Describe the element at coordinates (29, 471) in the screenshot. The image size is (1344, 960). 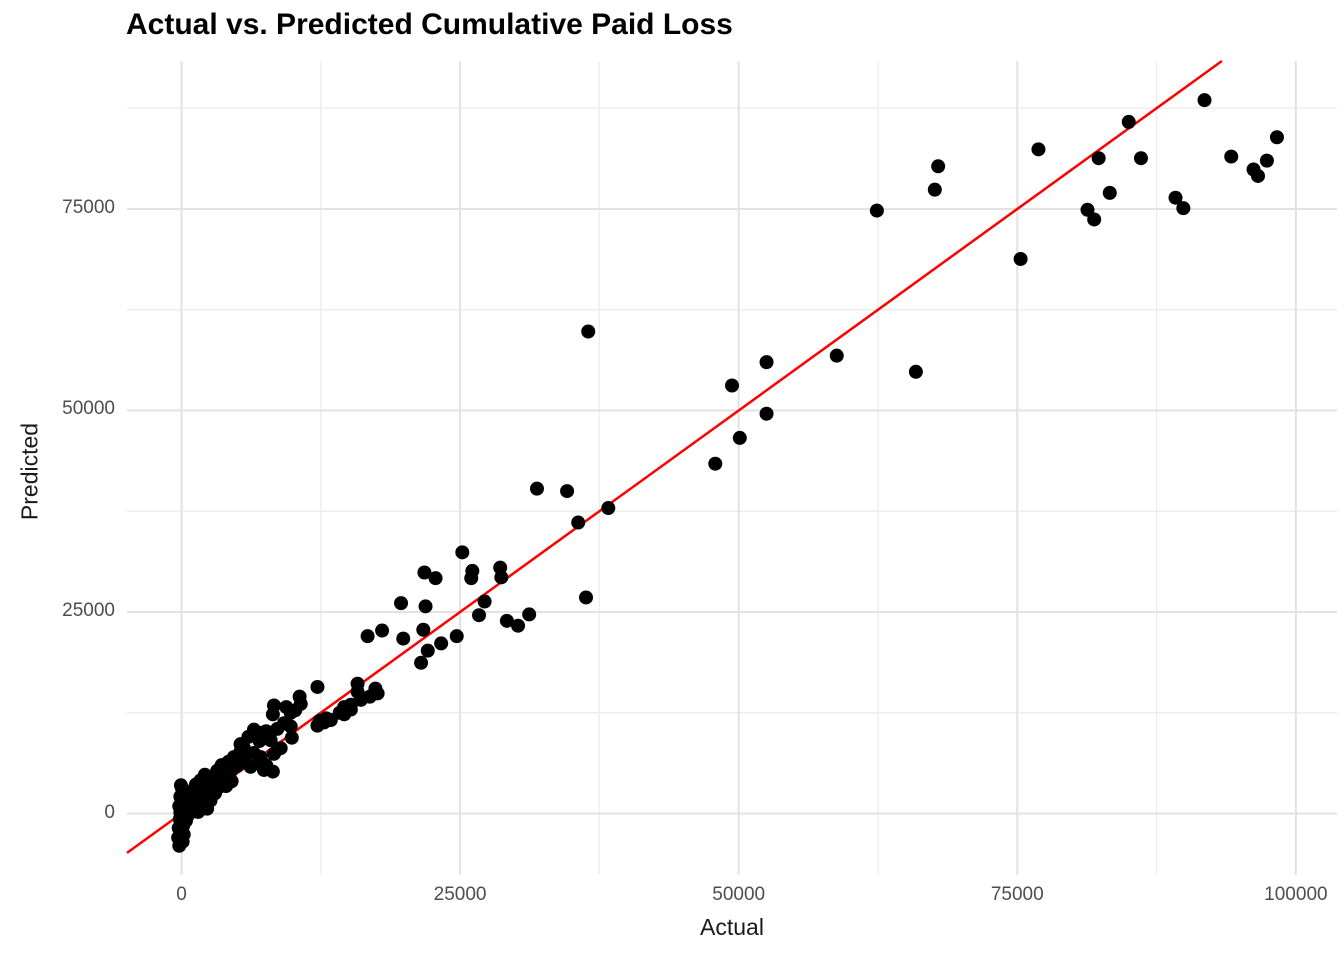
I see `y-axis-title: Predicted` at that location.